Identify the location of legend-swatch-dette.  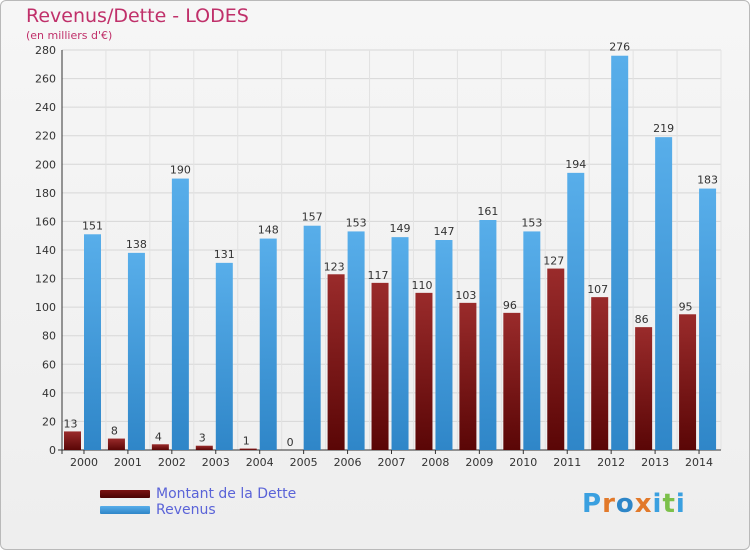
(125, 494).